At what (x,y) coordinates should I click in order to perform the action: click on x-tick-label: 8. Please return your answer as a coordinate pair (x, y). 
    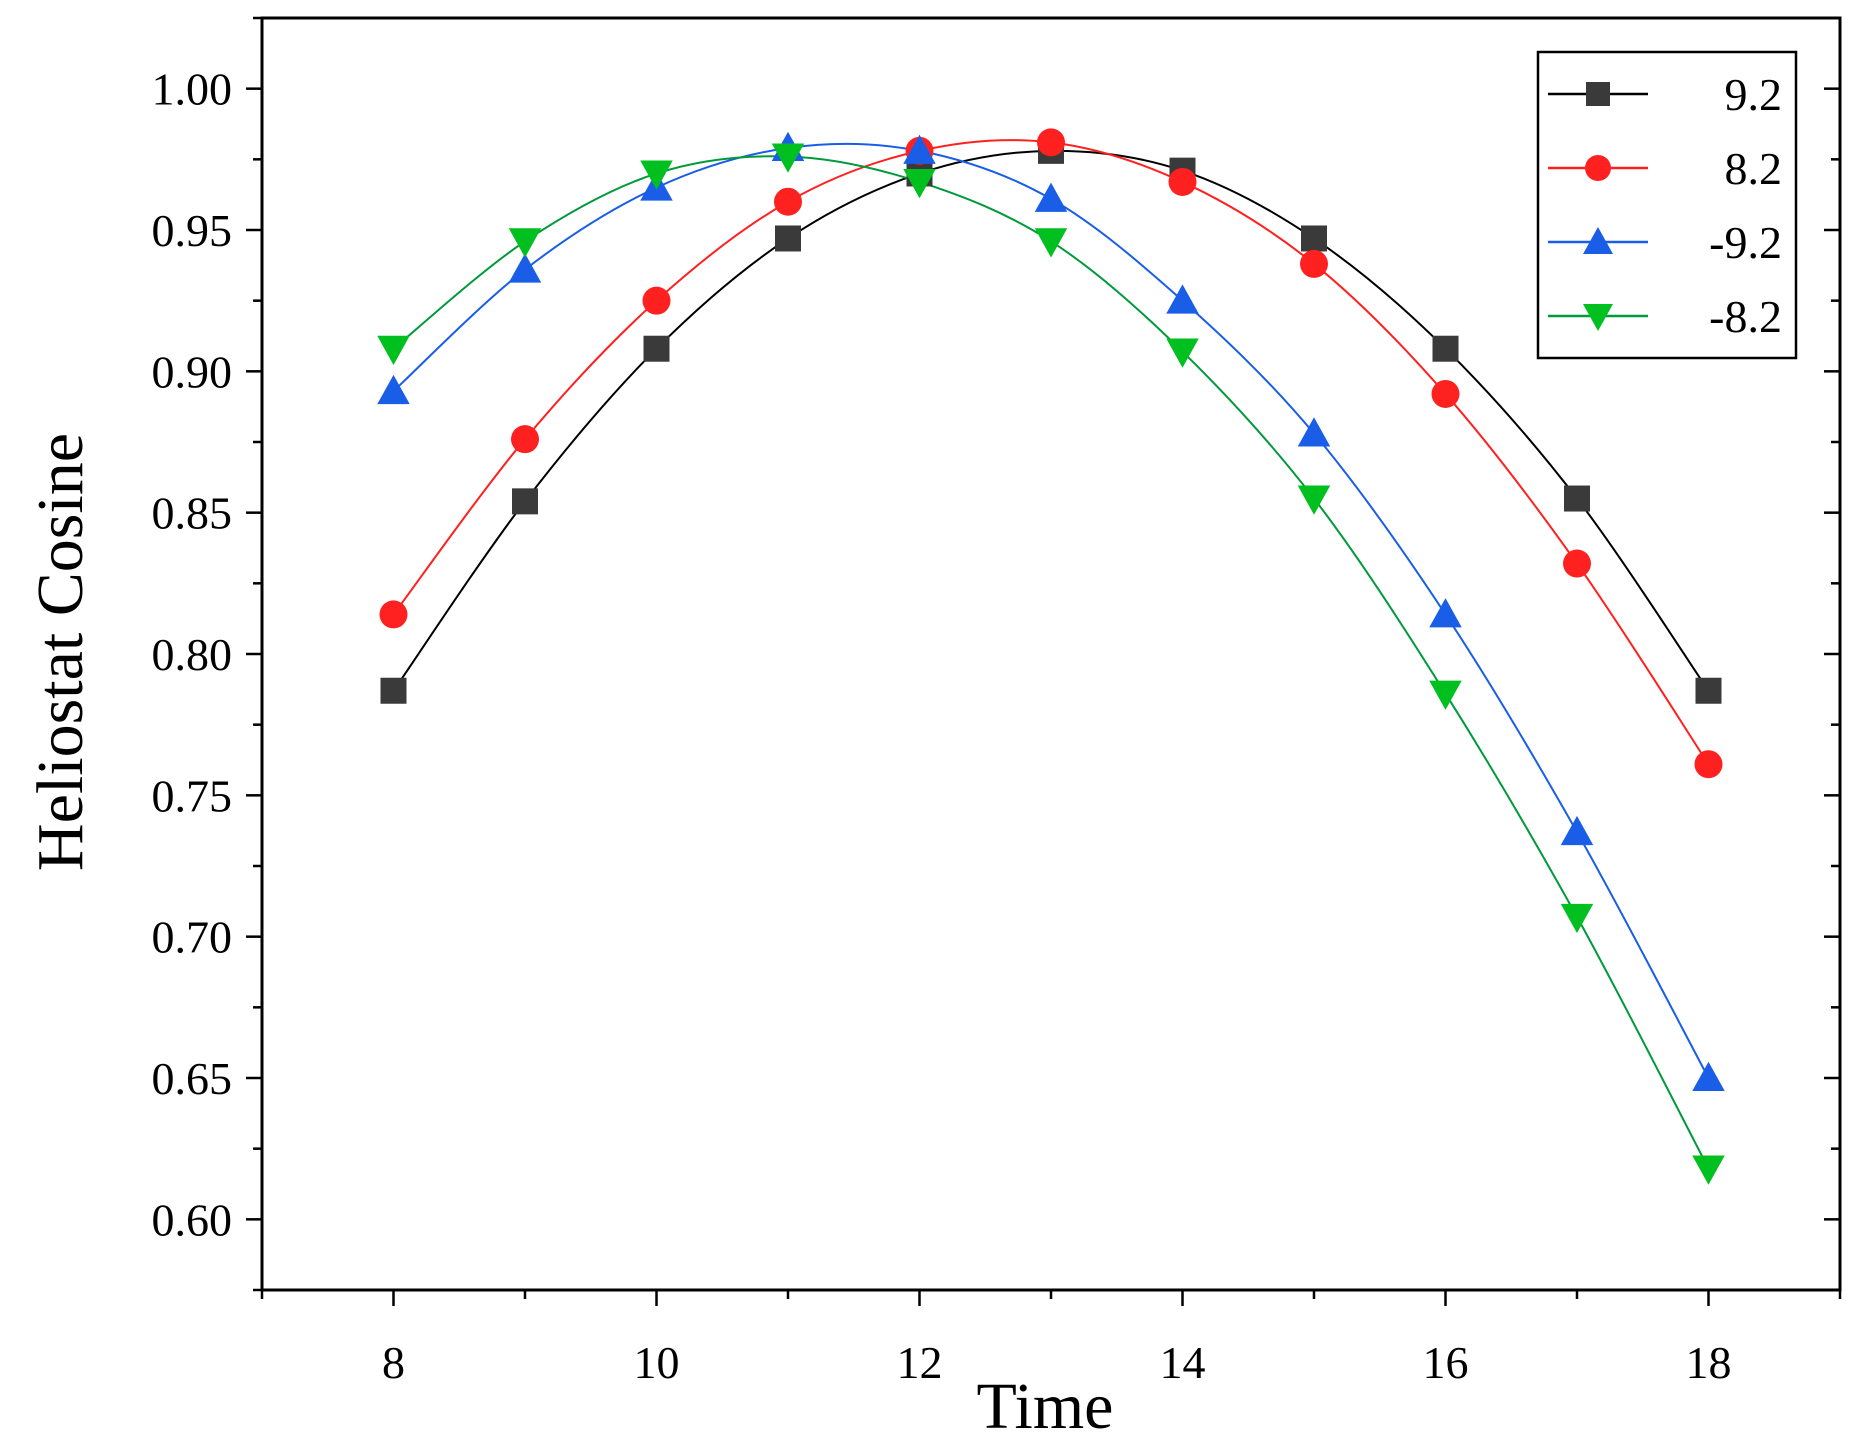
    Looking at the image, I should click on (393, 1362).